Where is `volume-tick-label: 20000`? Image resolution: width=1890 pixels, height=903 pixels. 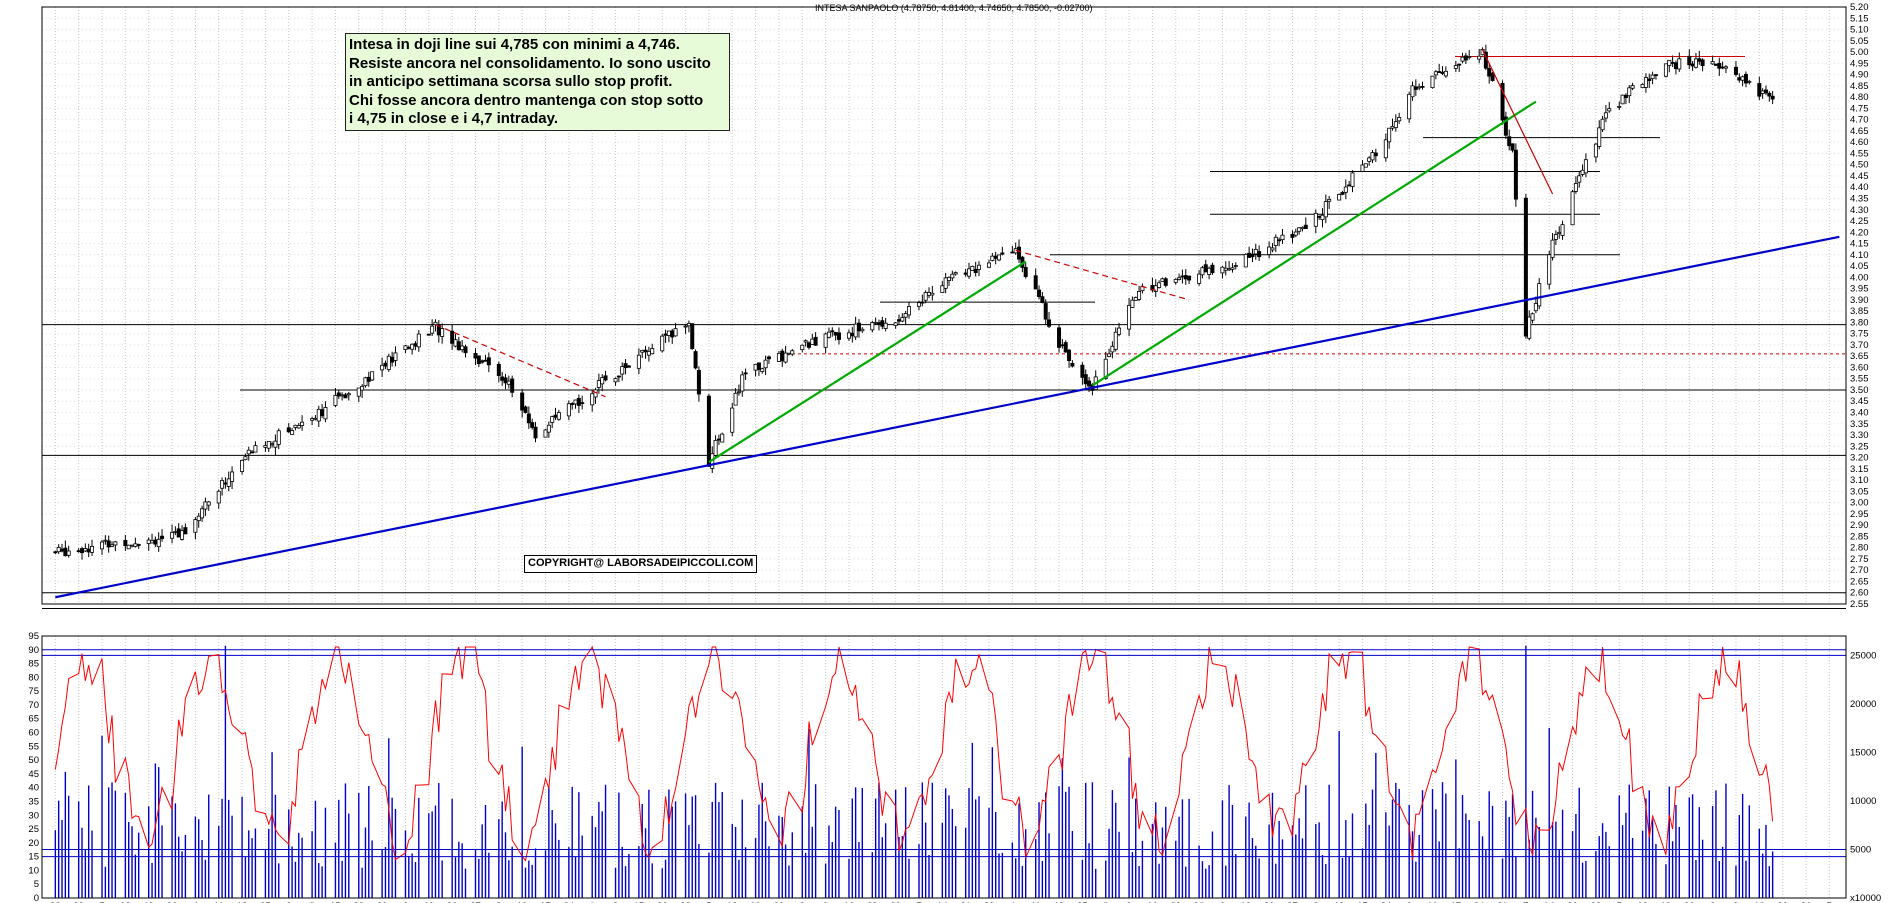
volume-tick-label: 20000 is located at coordinates (1863, 704).